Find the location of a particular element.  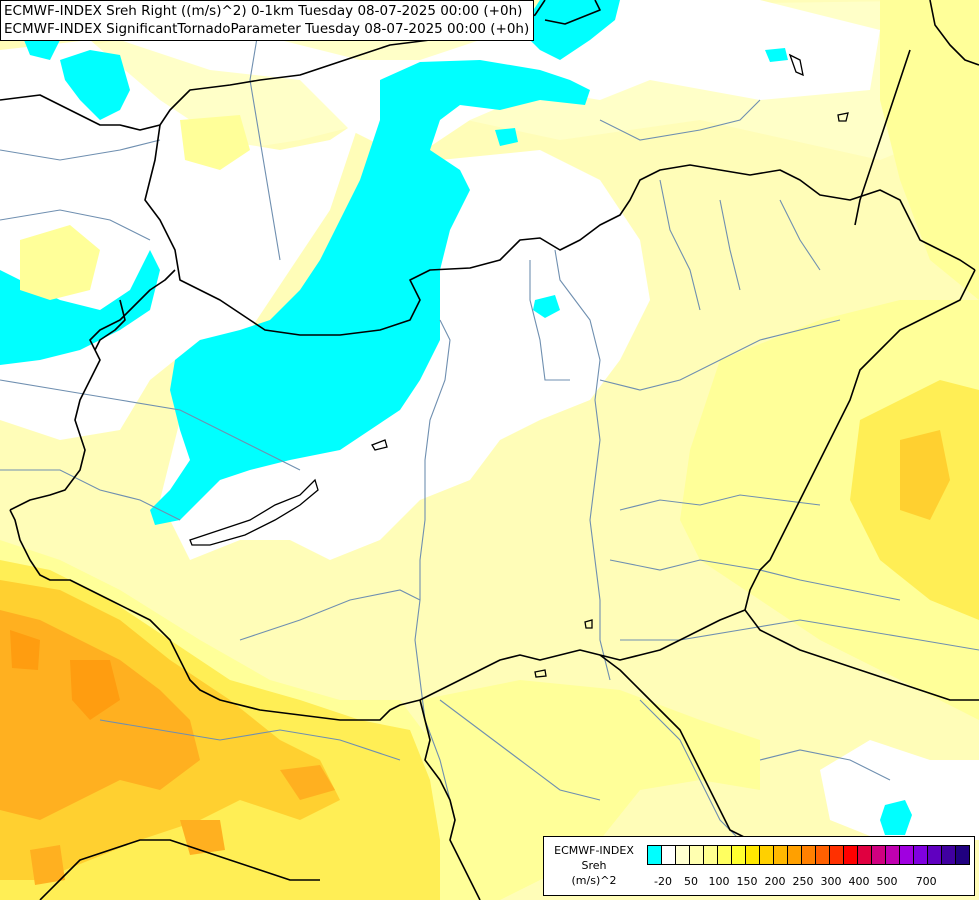

legend-tick-label: 400 is located at coordinates (859, 881).